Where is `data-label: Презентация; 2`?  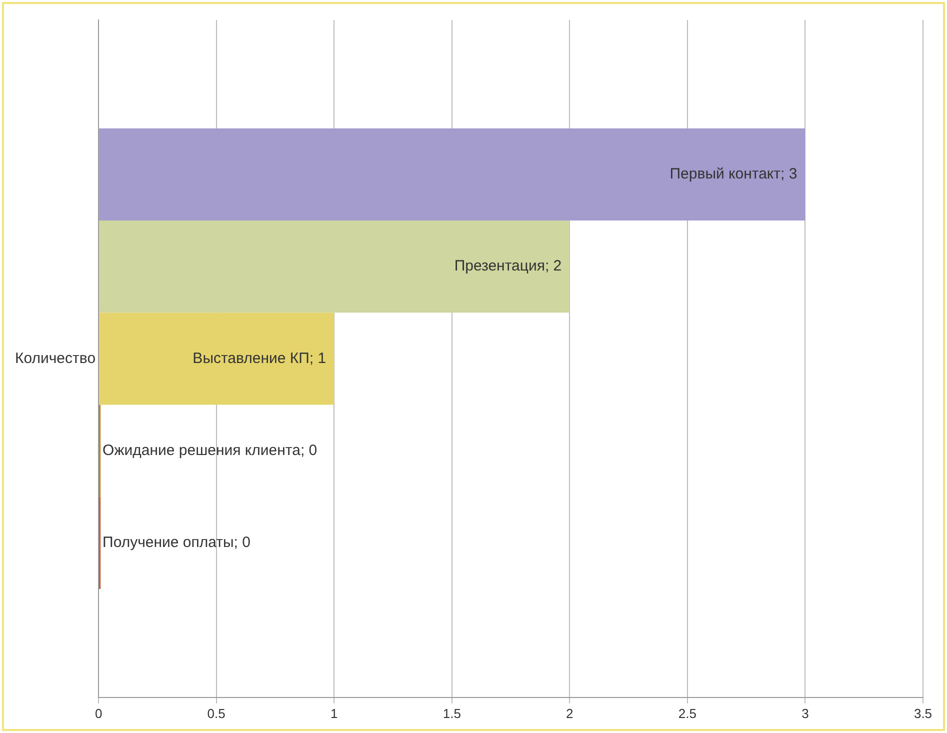
data-label: Презентация; 2 is located at coordinates (508, 266).